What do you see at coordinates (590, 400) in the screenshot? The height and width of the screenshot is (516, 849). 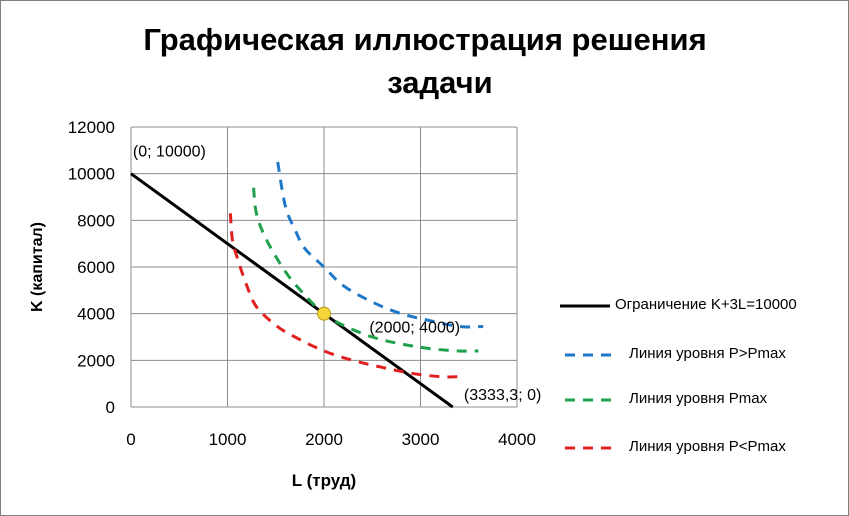 I see `legend-swatch-pmax` at bounding box center [590, 400].